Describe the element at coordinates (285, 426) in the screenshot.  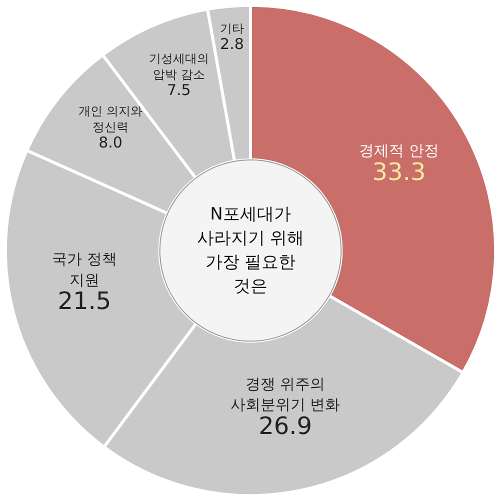
I see `data-label: 26.9` at that location.